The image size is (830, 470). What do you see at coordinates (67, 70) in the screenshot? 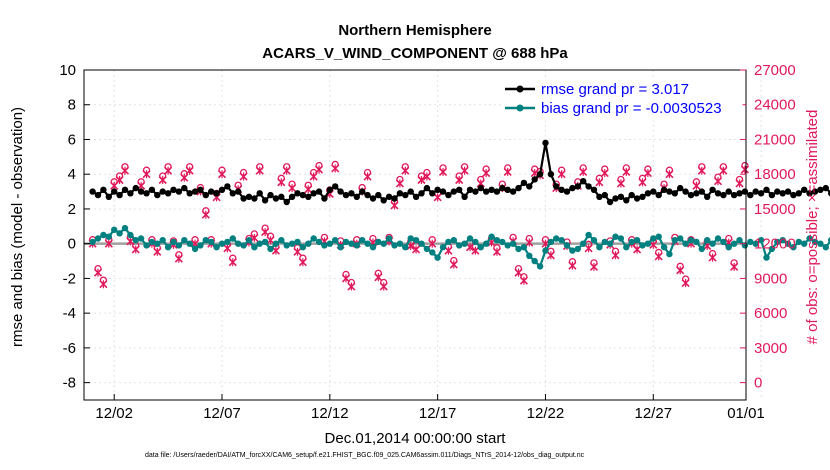
I see `left-tick-label: 10` at bounding box center [67, 70].